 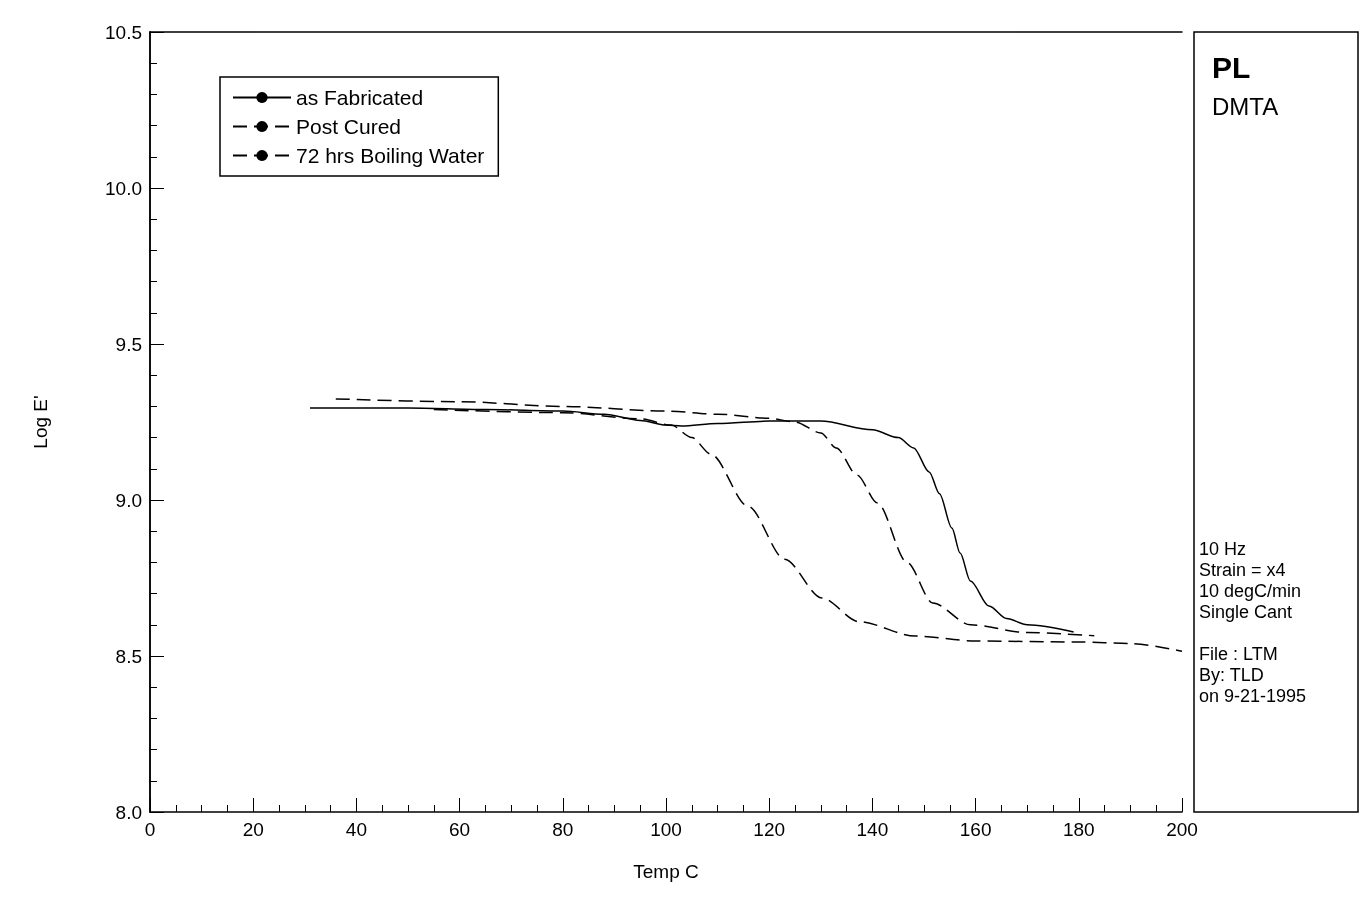 What do you see at coordinates (666, 829) in the screenshot?
I see `x-tick-label: 100` at bounding box center [666, 829].